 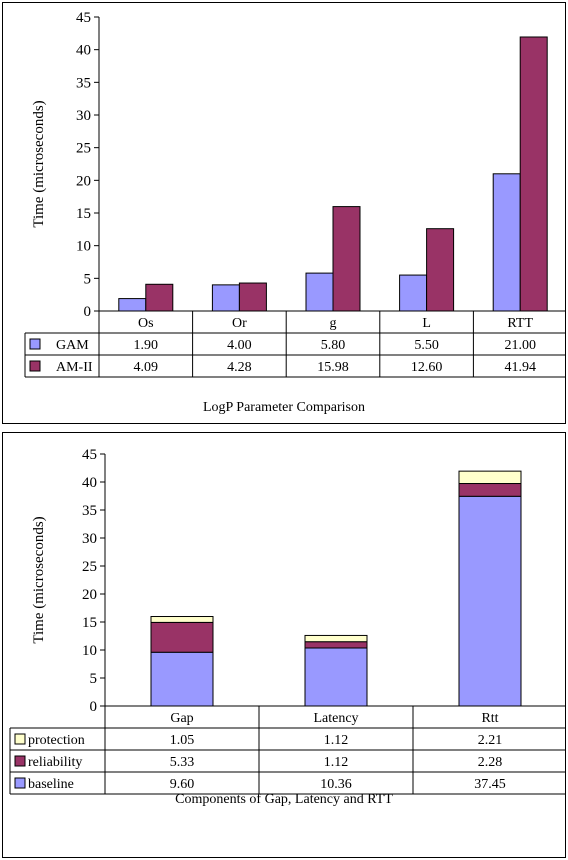 I want to click on legend-swatch-protection, so click(x=20, y=739).